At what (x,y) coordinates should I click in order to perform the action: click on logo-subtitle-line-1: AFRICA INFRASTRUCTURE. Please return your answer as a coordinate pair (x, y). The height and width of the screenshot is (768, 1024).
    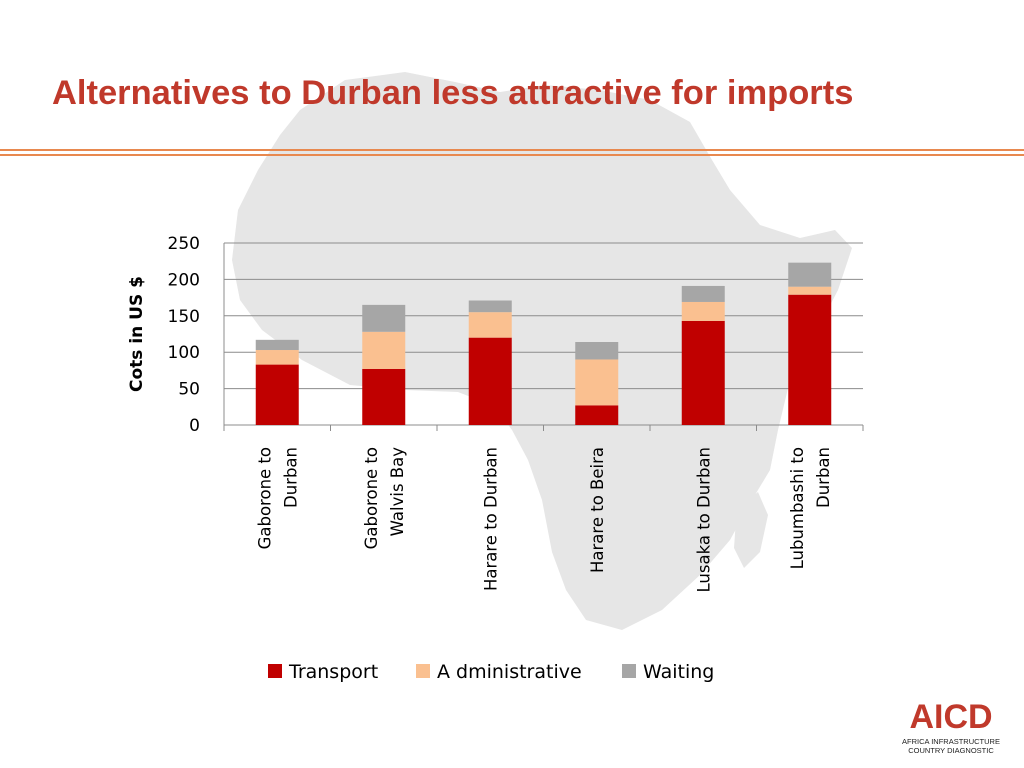
    Looking at the image, I should click on (951, 741).